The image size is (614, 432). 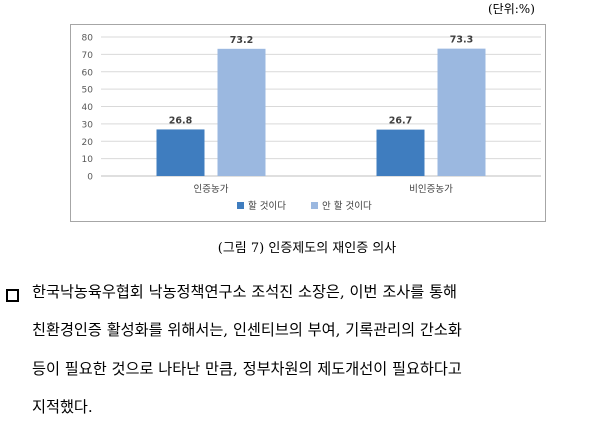 What do you see at coordinates (247, 330) in the screenshot?
I see `paragraph-line-2: 친환경인증 활성화를 위해서는, 인센티브의 부여, 기록관리의 간소화` at bounding box center [247, 330].